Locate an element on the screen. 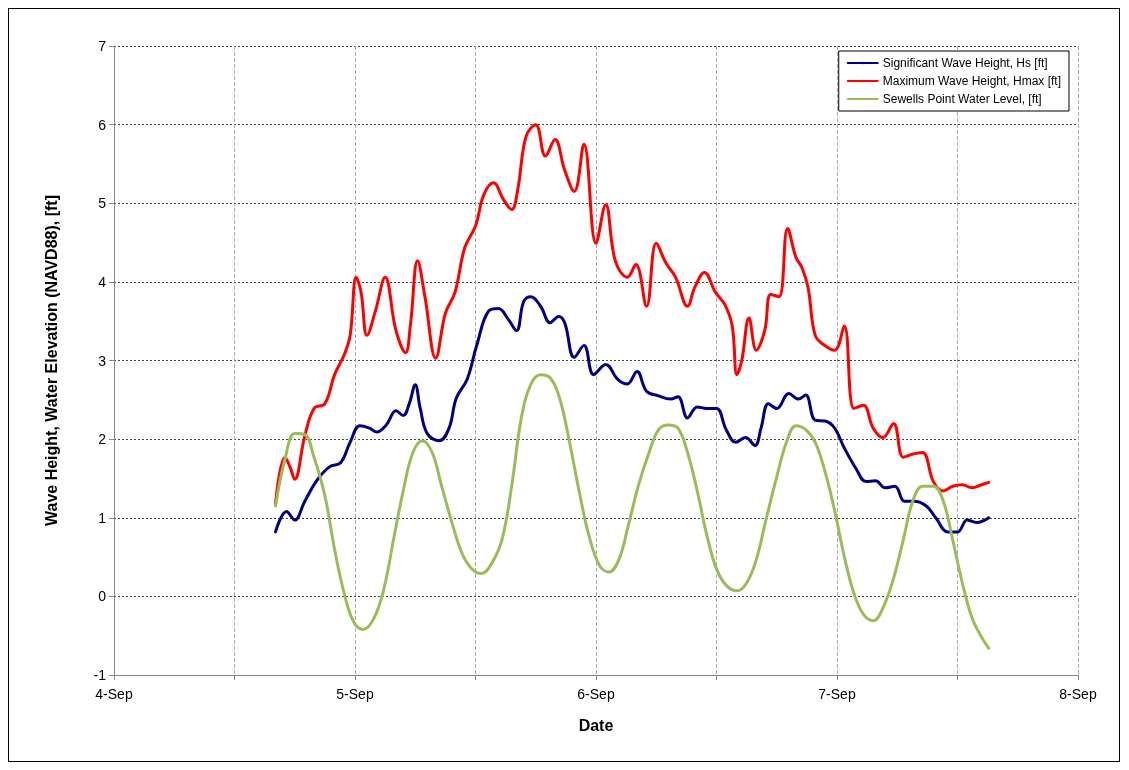 The image size is (1129, 770). x-axis-title: Date is located at coordinates (596, 725).